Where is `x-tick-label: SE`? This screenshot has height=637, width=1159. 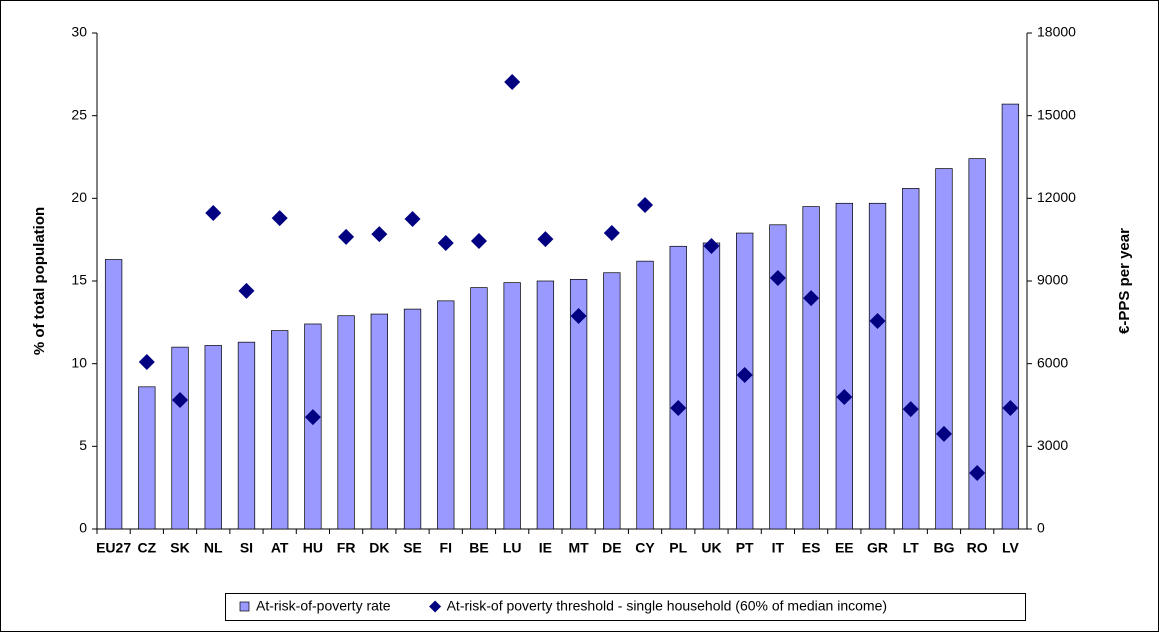
x-tick-label: SE is located at coordinates (412, 548).